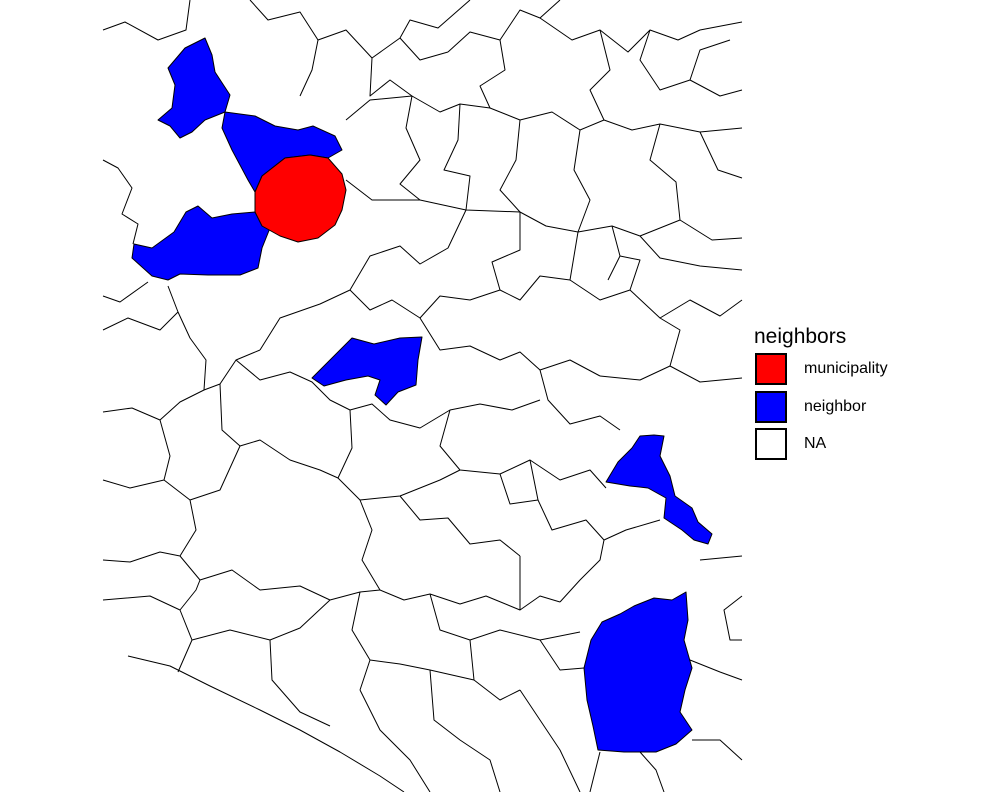  I want to click on legend-label-neighbor: neighbor, so click(835, 406).